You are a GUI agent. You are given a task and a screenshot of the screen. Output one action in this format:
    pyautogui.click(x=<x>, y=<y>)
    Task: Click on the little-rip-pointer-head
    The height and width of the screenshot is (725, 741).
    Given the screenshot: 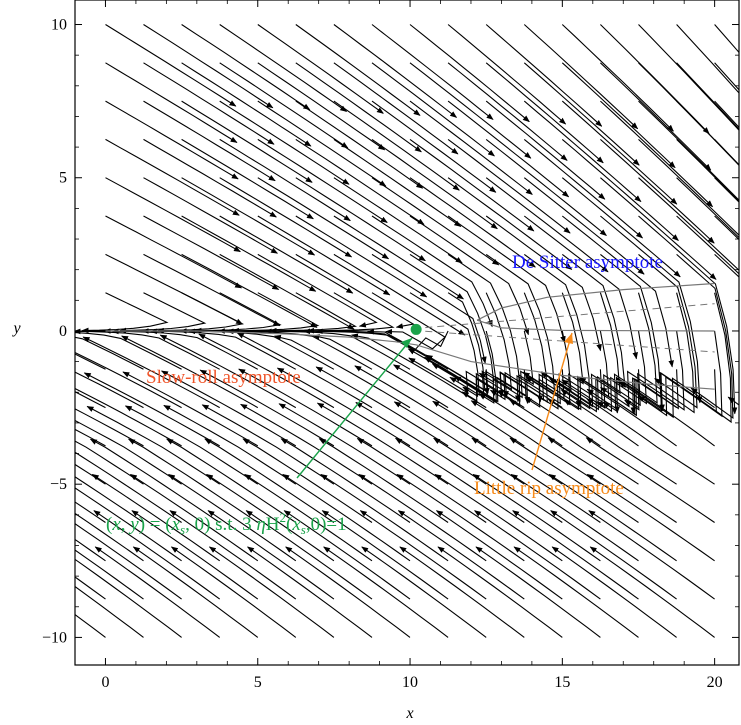 What is the action you would take?
    pyautogui.click(x=568, y=338)
    